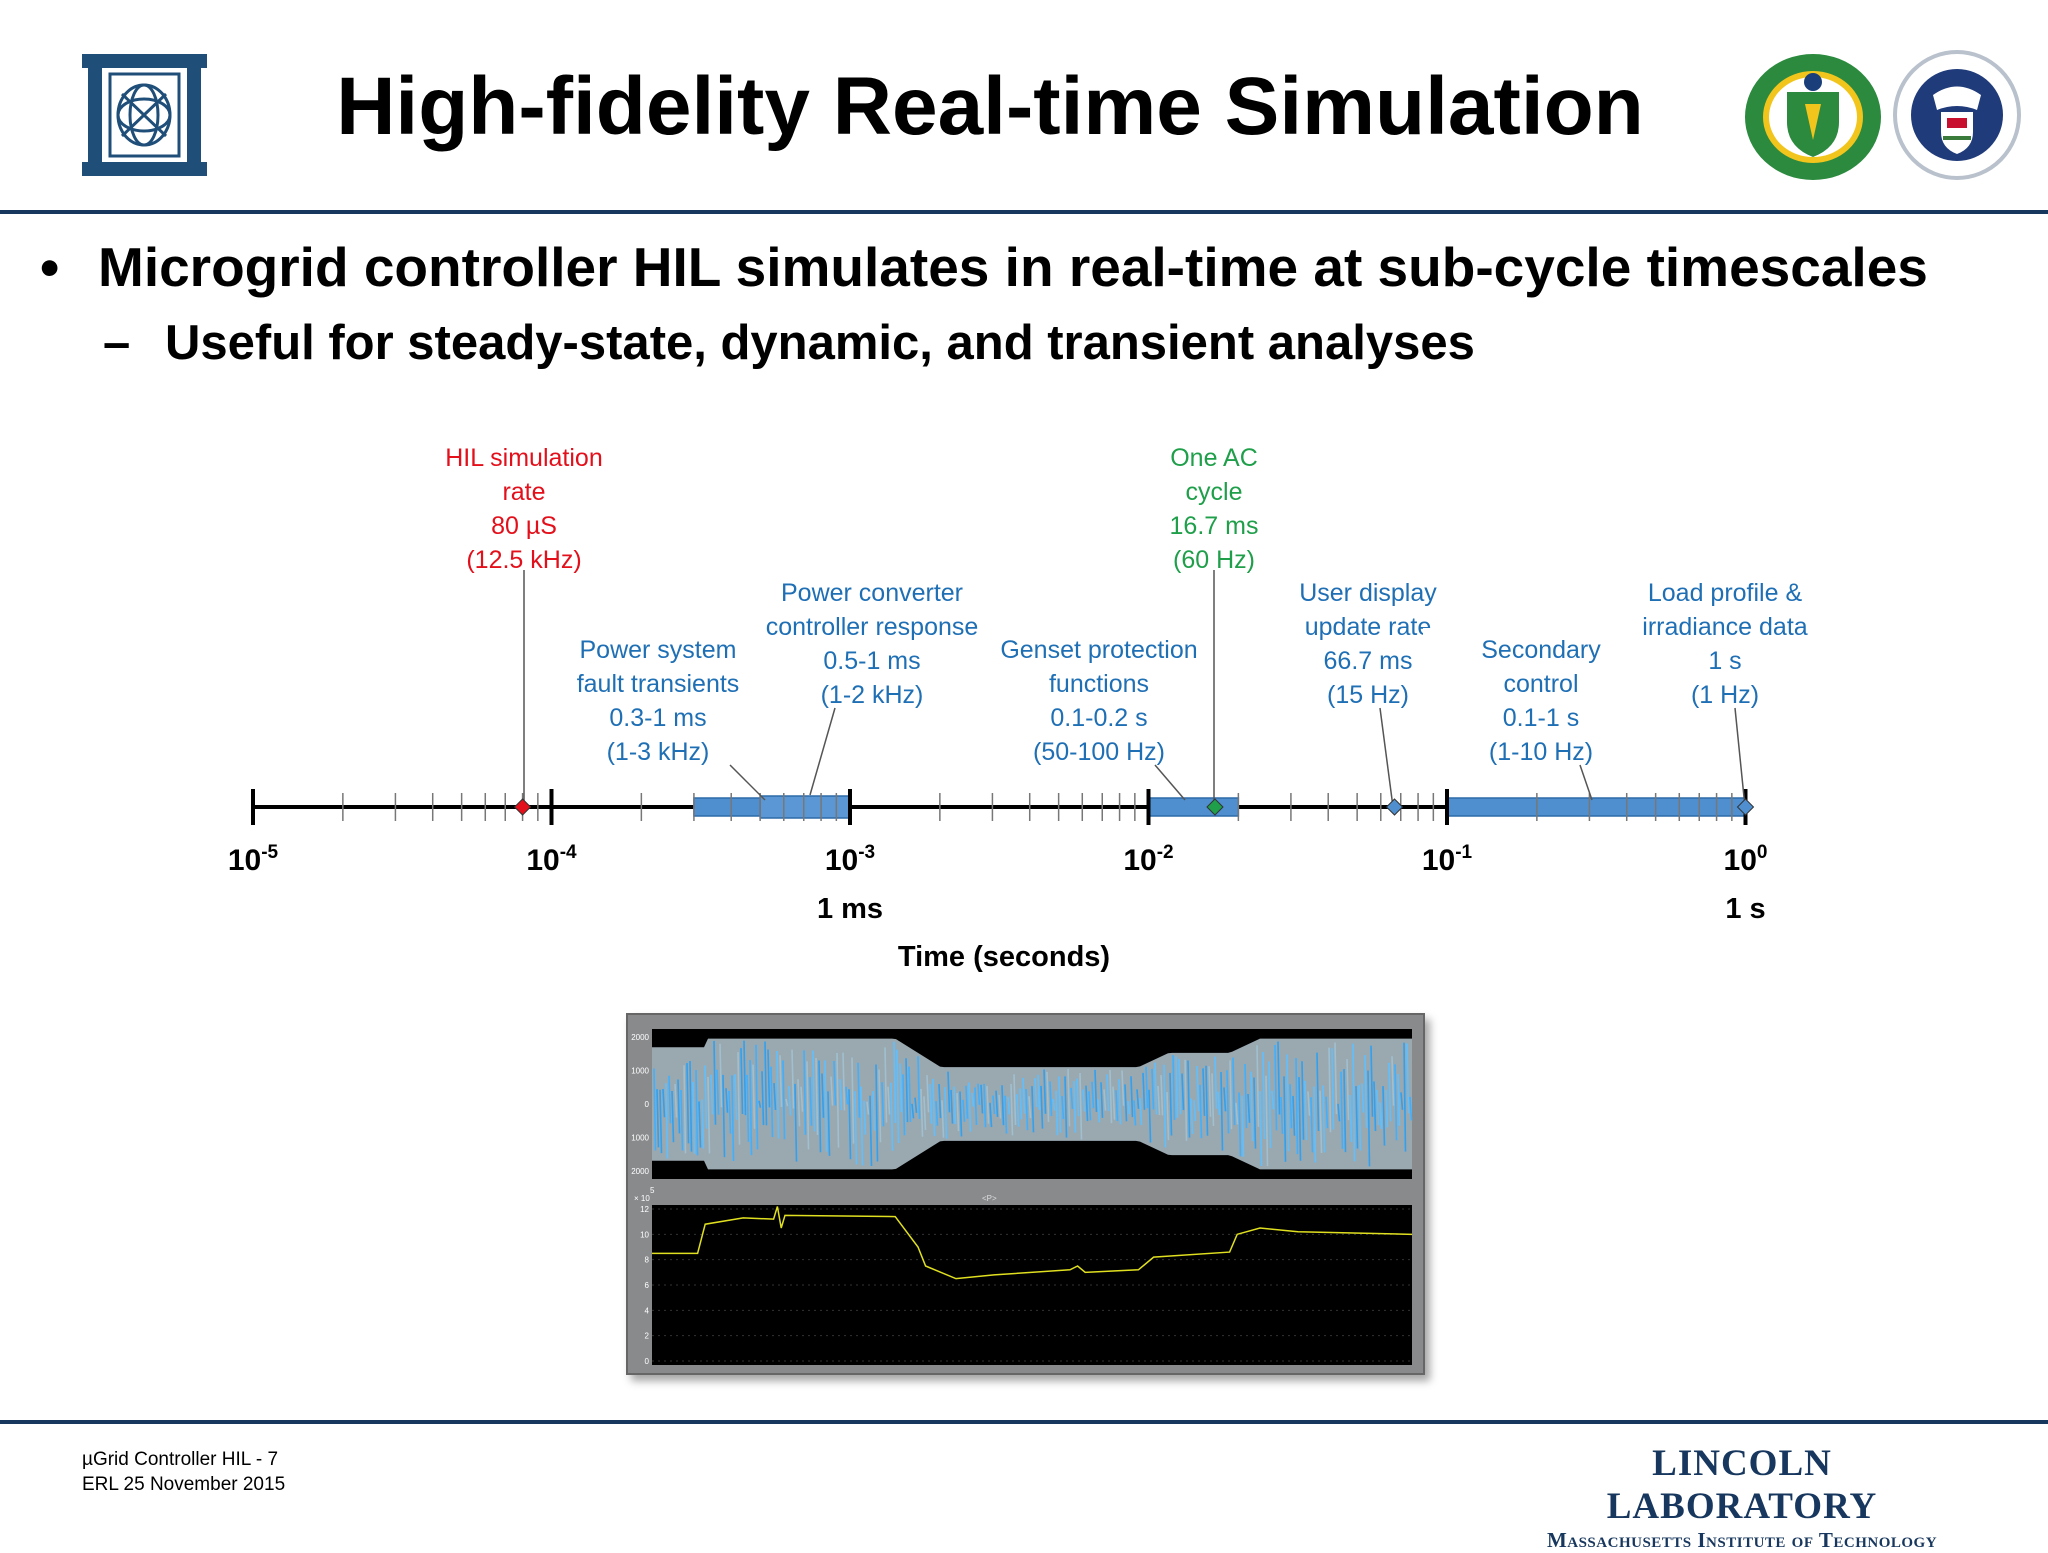 This screenshot has height=1553, width=2048. I want to click on tick-label: 10⁻³, so click(850, 859).